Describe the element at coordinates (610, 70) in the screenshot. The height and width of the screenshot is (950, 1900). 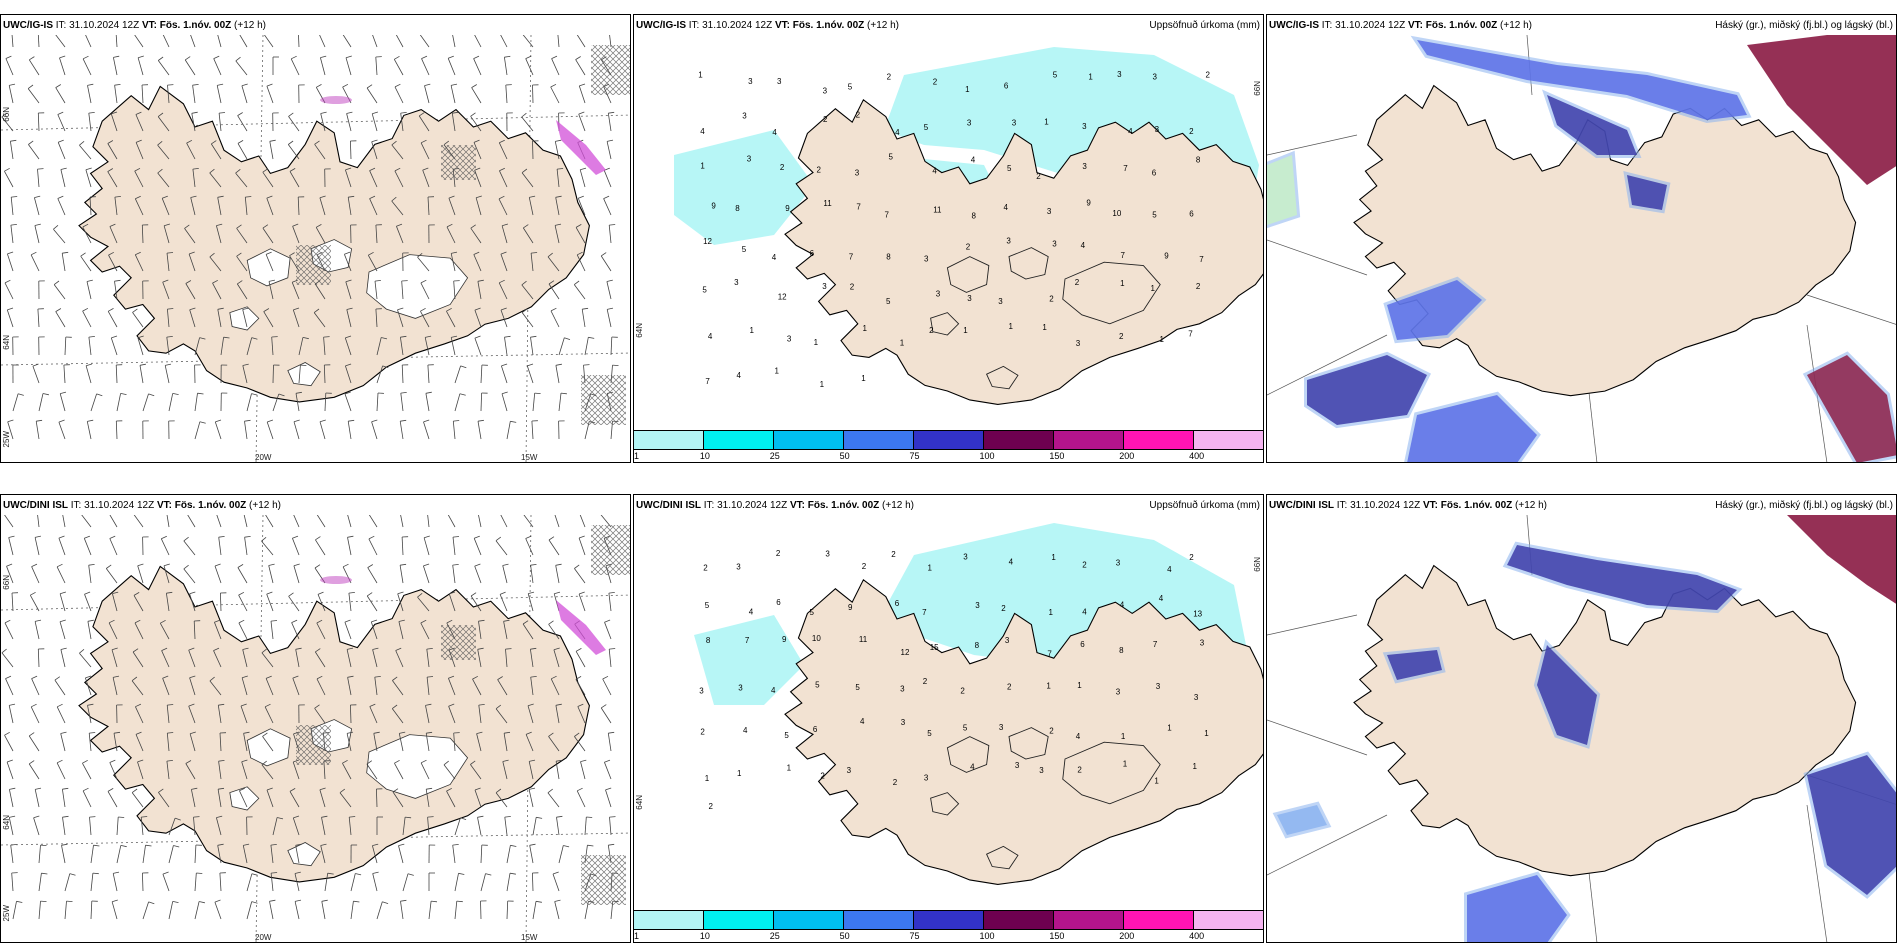
I see `icing-hatch-area` at that location.